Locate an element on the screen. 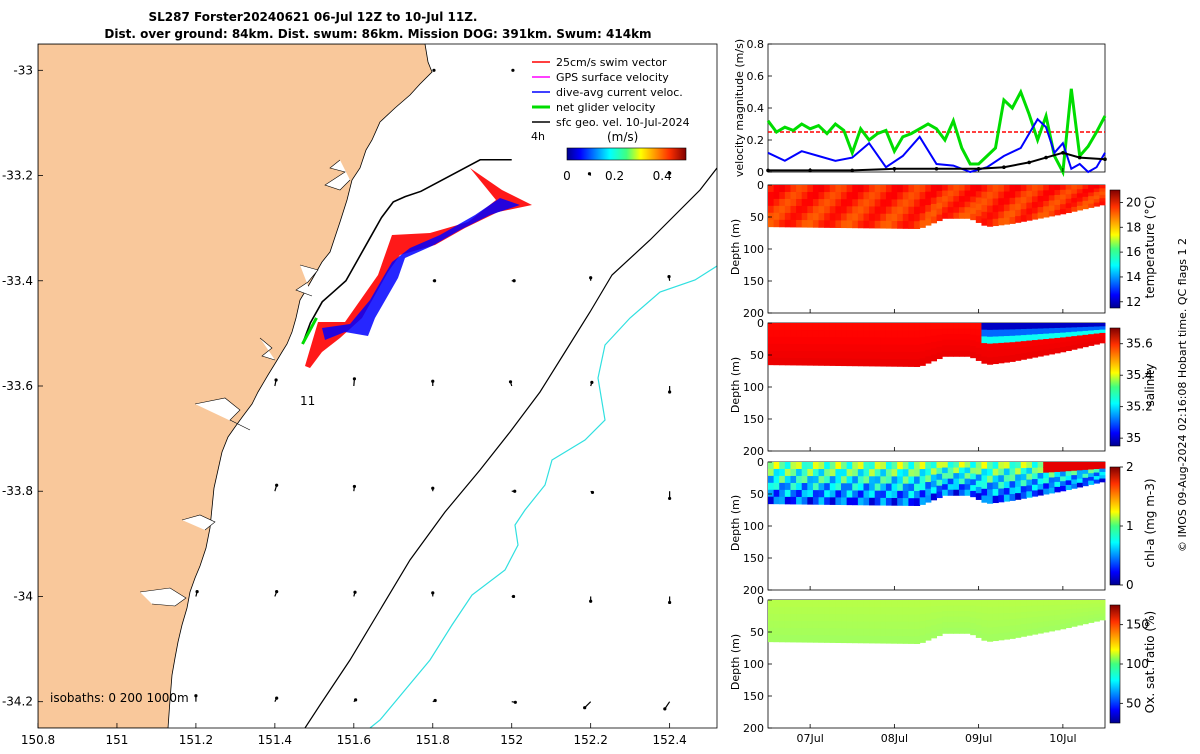 This screenshot has width=1200, height=754. velocity-y-axis: 00.20.40.60.8 is located at coordinates (759, 108).